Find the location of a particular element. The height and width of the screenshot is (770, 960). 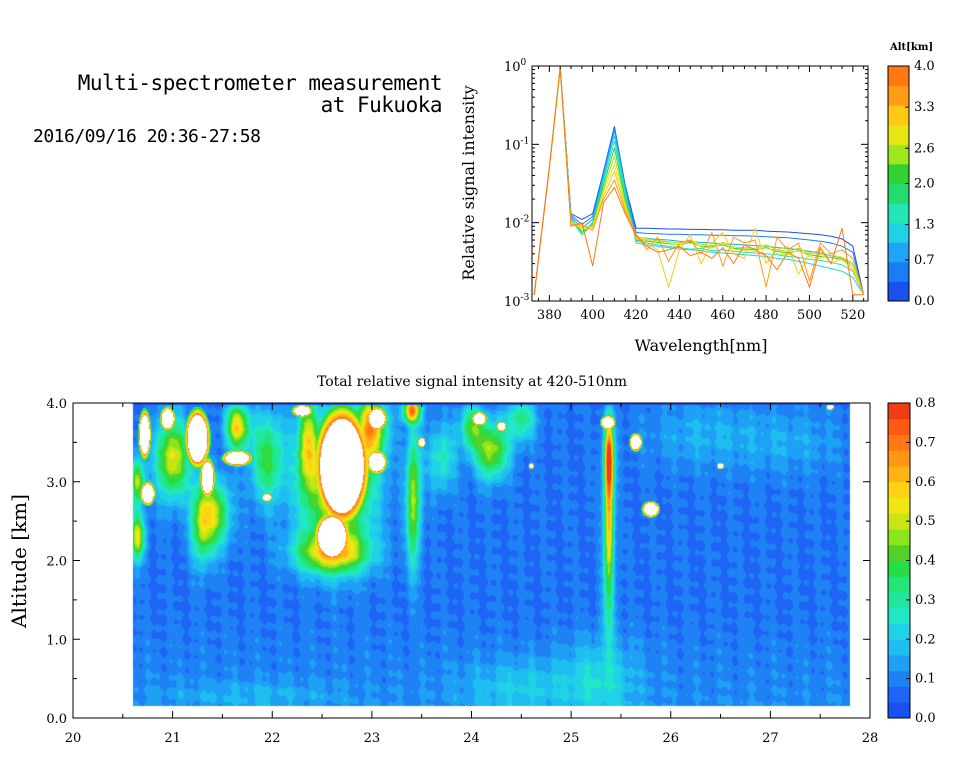

spectrum-plot-frame is located at coordinates (700, 183).